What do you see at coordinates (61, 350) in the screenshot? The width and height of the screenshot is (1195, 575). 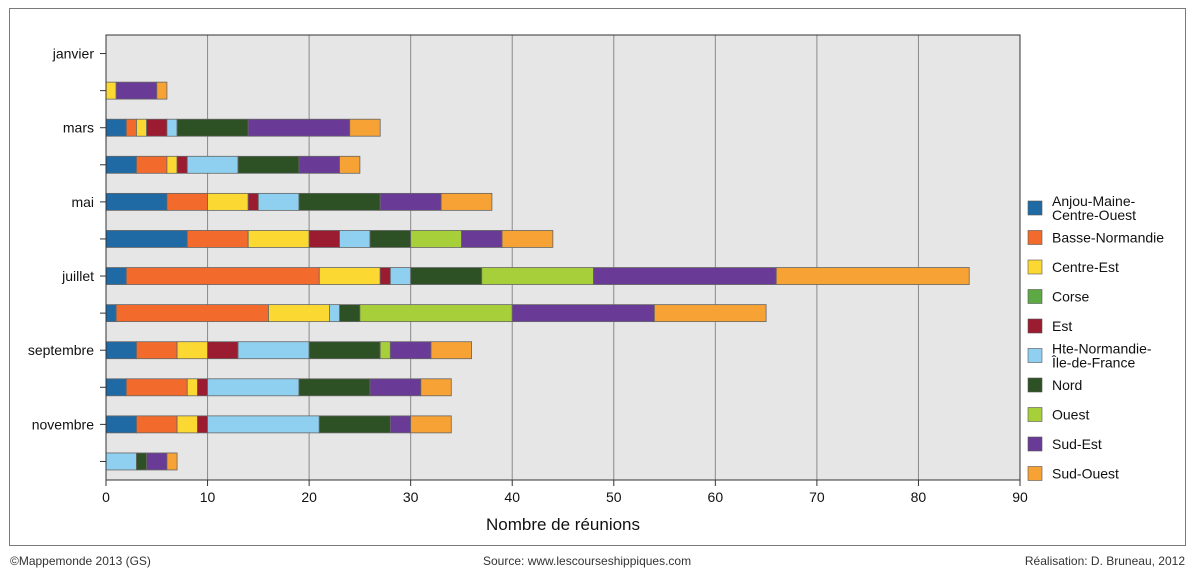 I see `y-tick-label: septembre` at bounding box center [61, 350].